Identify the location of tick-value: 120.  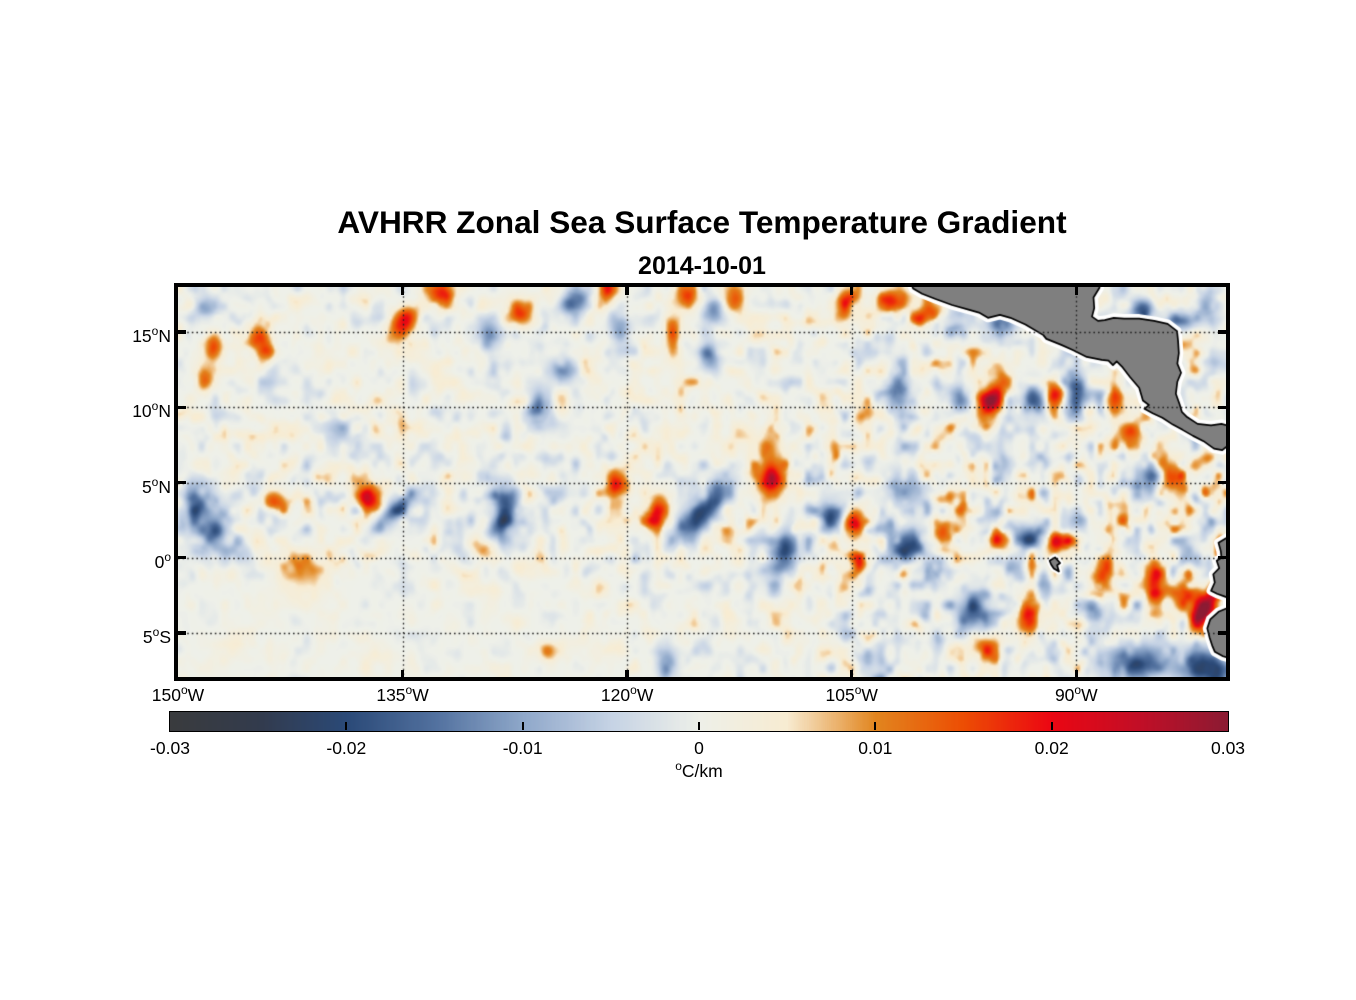
(615, 695).